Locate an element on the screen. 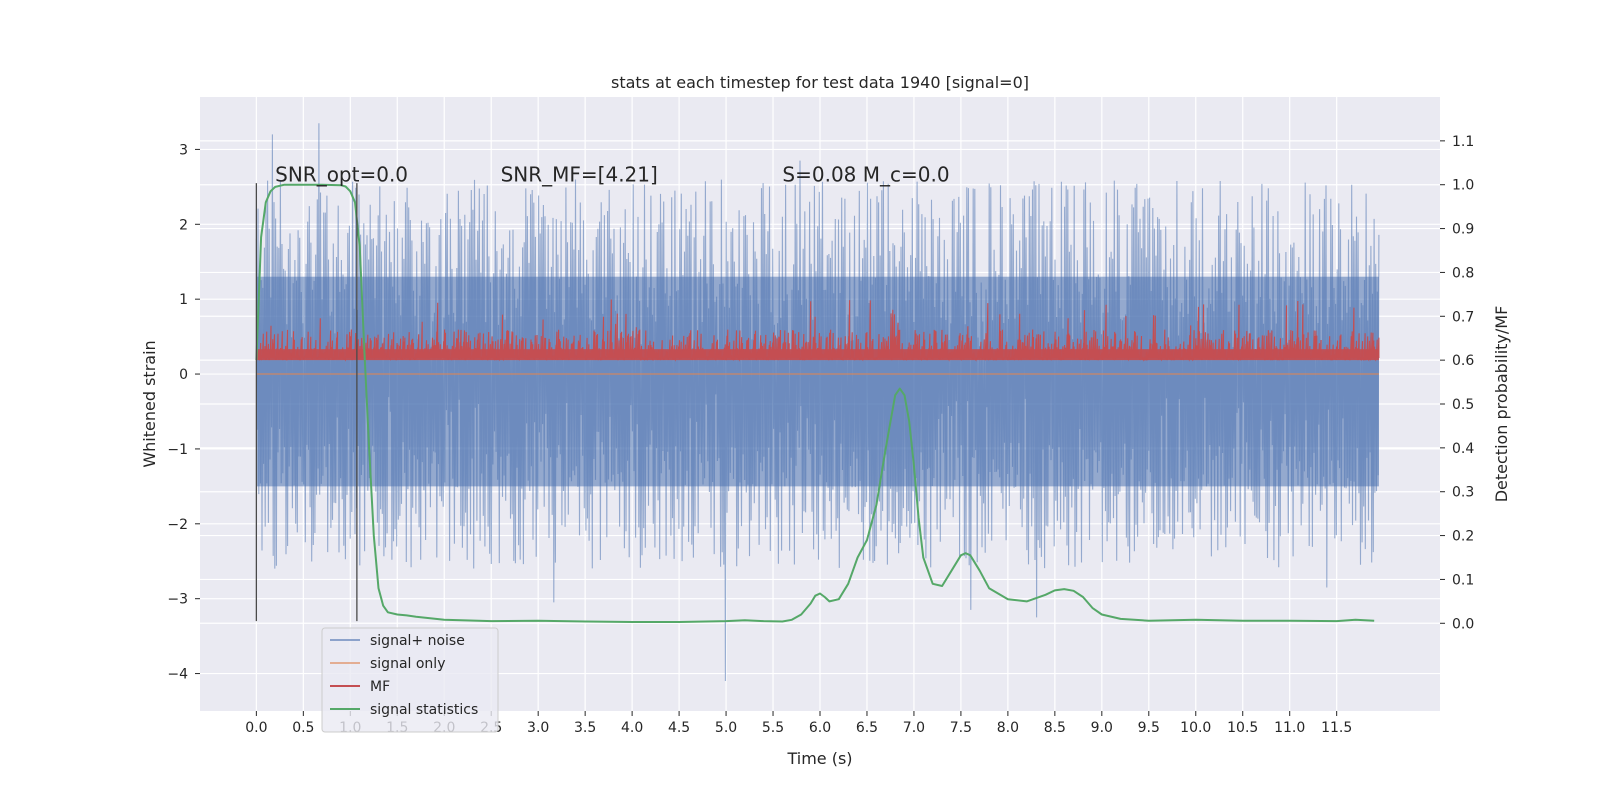  y-tick-label-0: −4 is located at coordinates (177, 675).